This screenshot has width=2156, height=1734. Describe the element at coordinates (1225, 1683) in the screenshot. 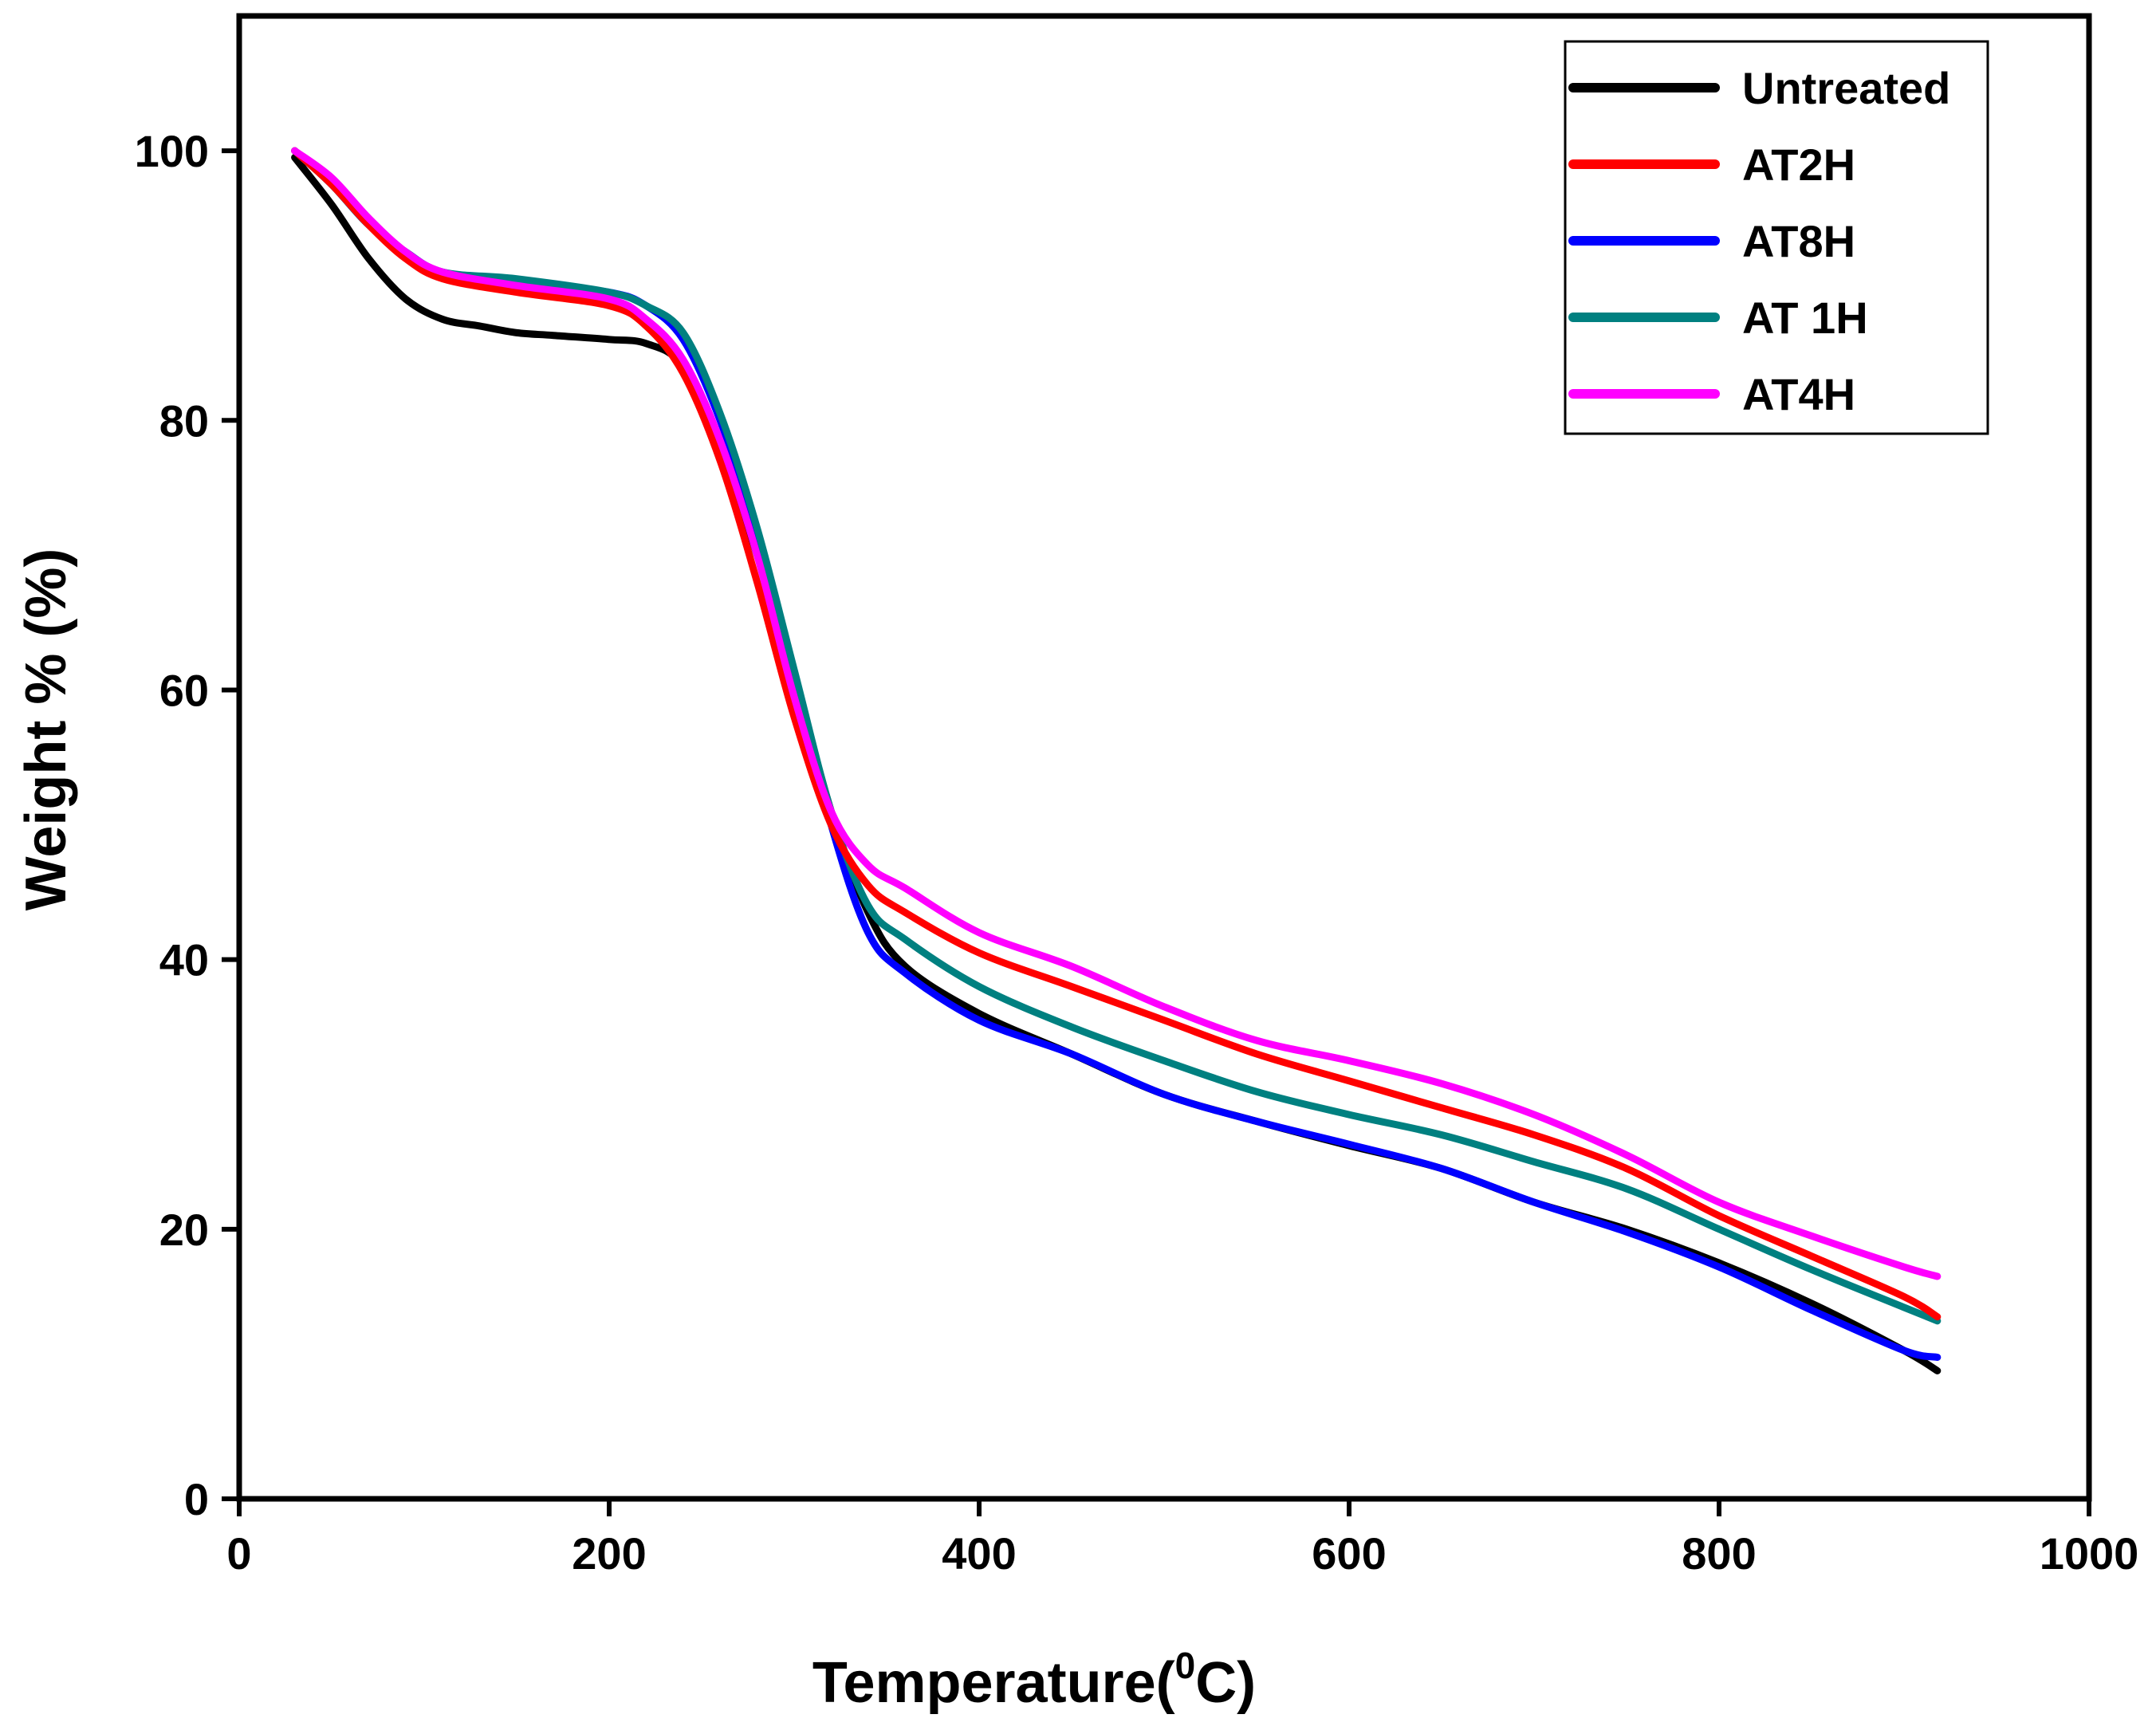

I see `x-axis-title-unit: C)` at that location.